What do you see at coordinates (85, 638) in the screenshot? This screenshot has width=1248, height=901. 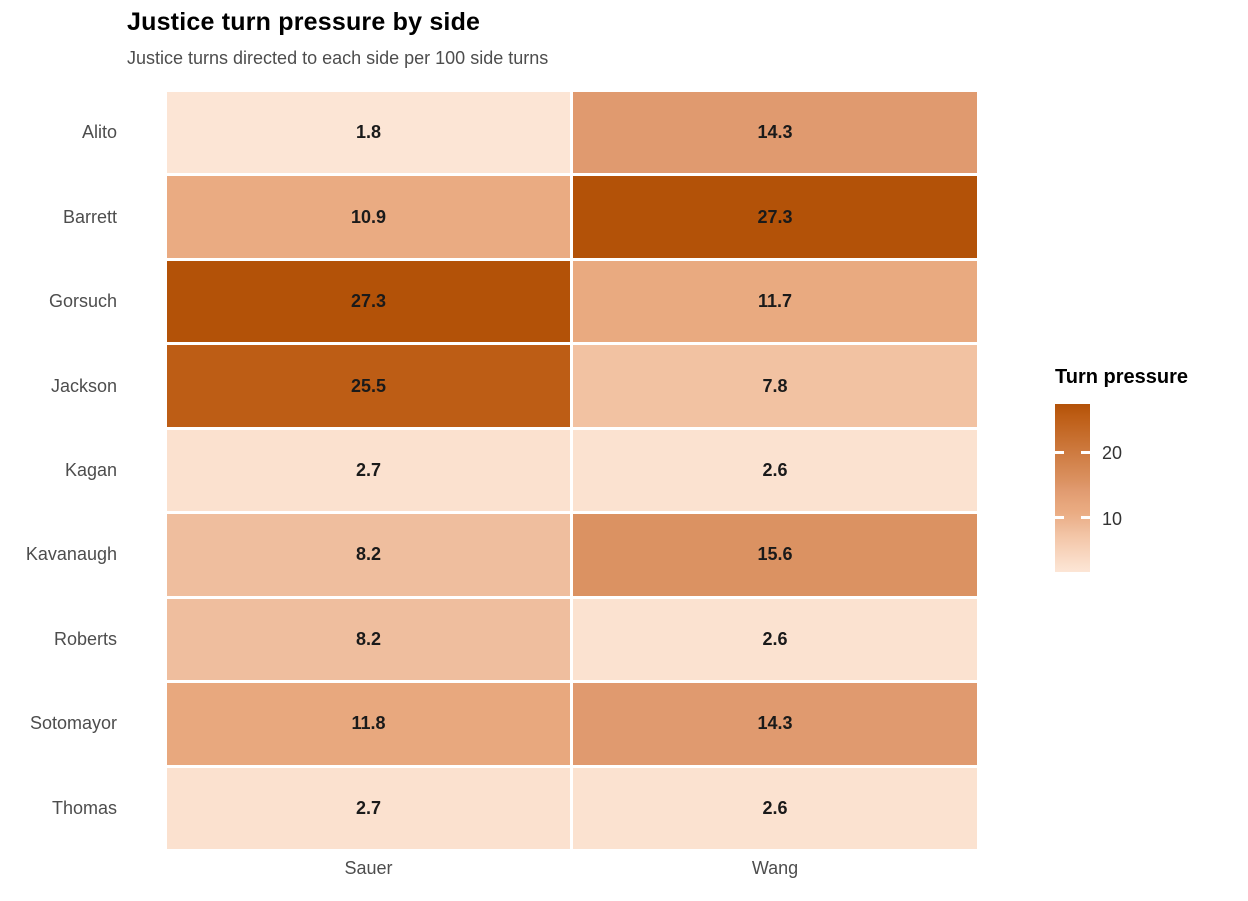 I see `y-axis-label: Roberts` at bounding box center [85, 638].